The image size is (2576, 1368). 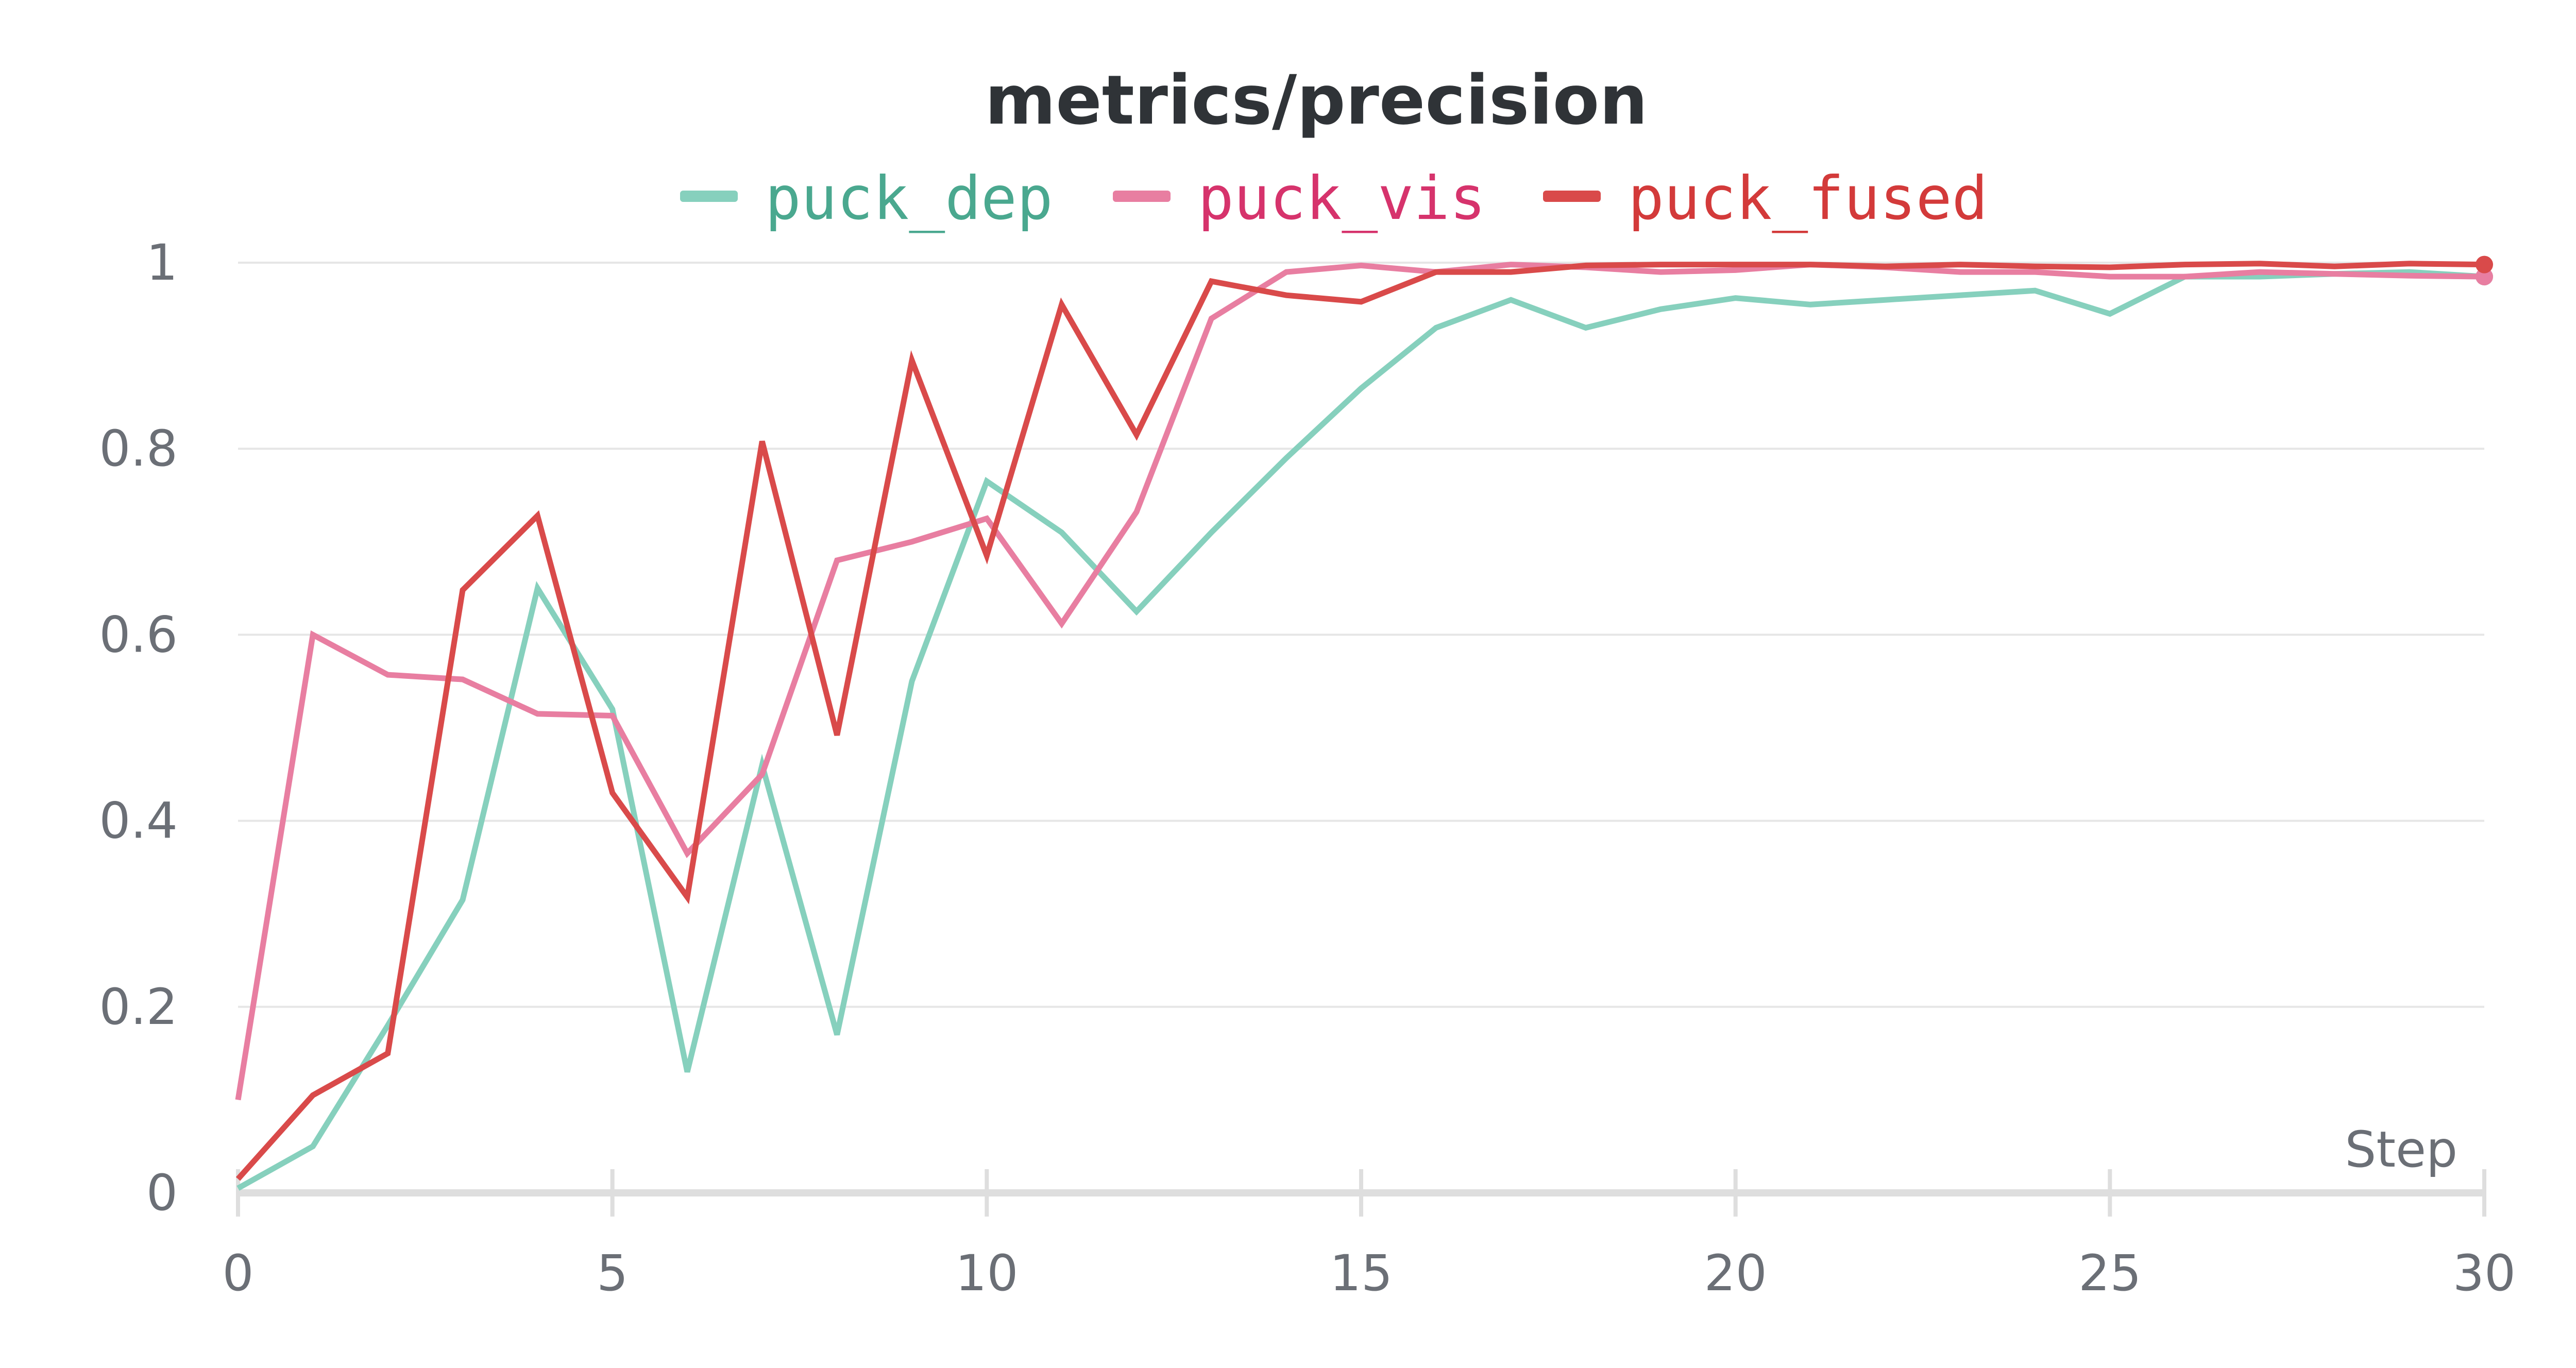 I want to click on legend: puck_dep puck_vis puck_fused, so click(x=1334, y=198).